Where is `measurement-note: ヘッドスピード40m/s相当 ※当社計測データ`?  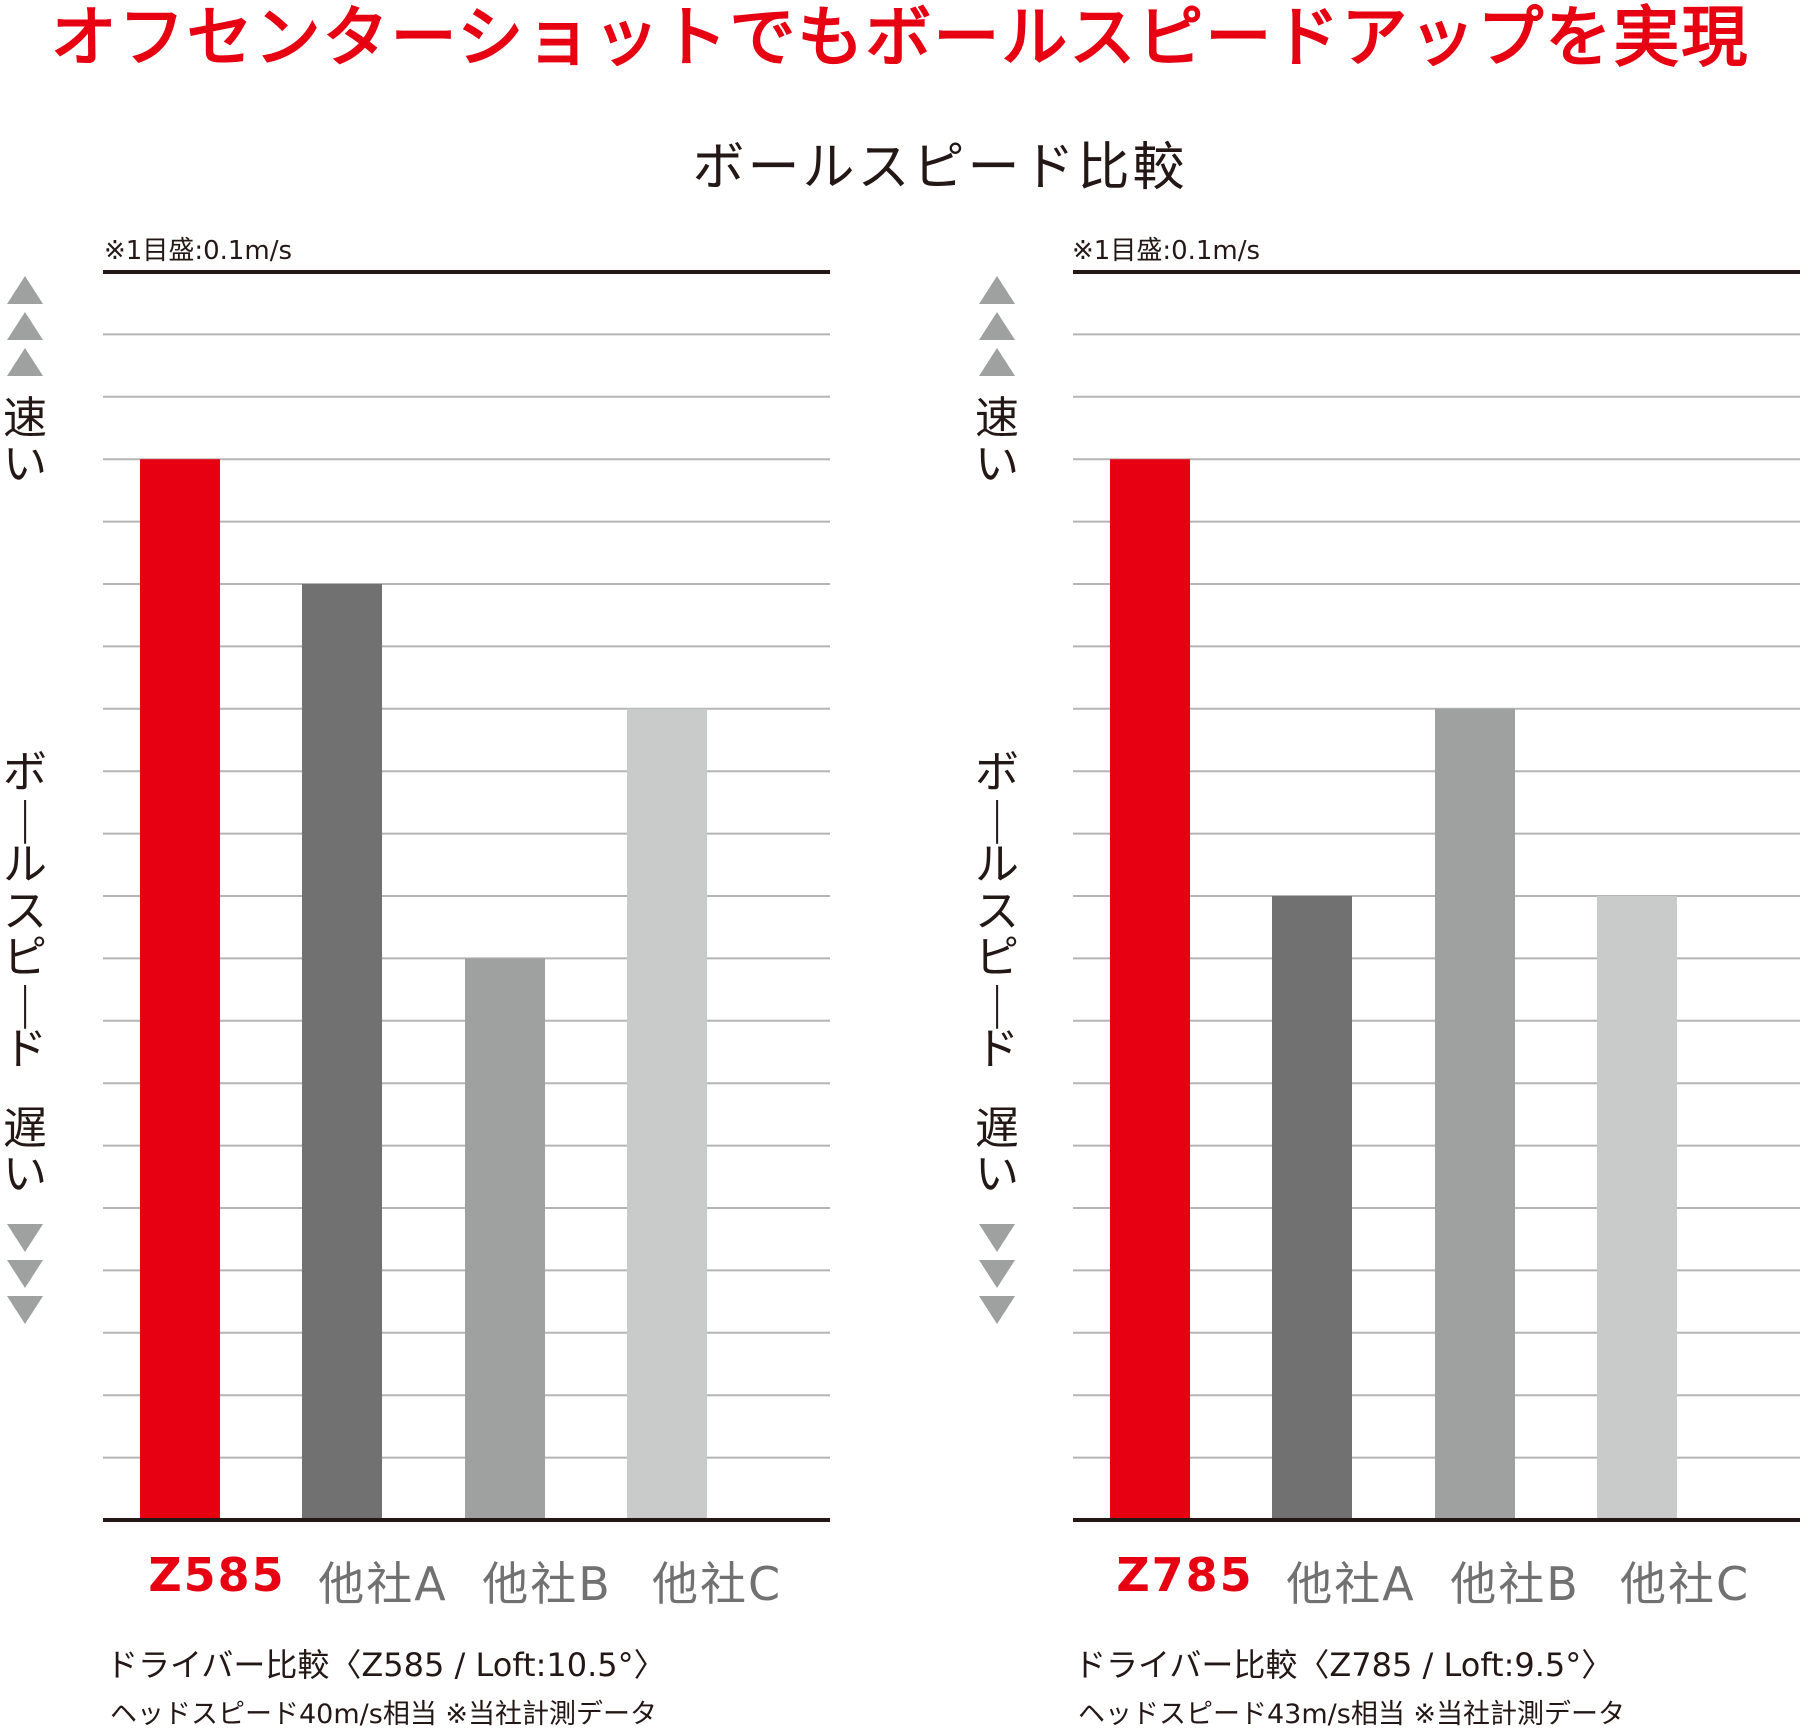 measurement-note: ヘッドスピード40m/s相当 ※当社計測データ is located at coordinates (384, 1714).